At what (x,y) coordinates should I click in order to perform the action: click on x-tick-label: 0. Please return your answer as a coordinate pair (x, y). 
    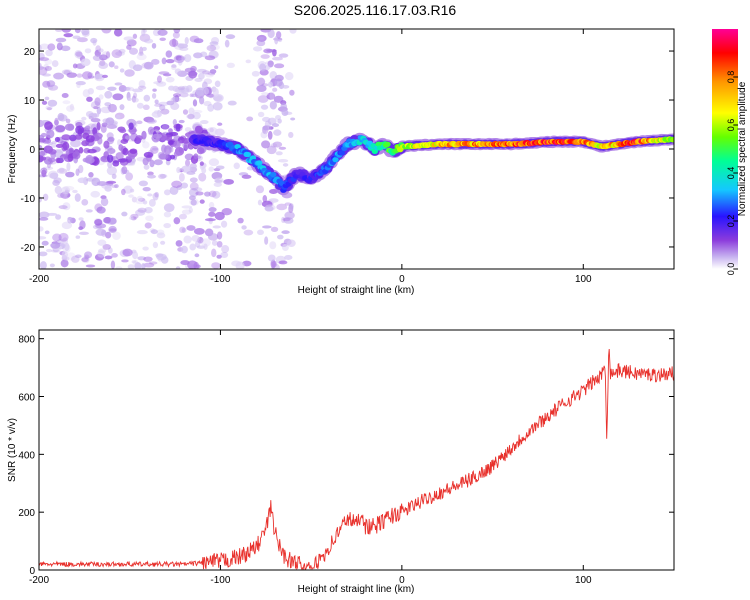
    Looking at the image, I should click on (402, 279).